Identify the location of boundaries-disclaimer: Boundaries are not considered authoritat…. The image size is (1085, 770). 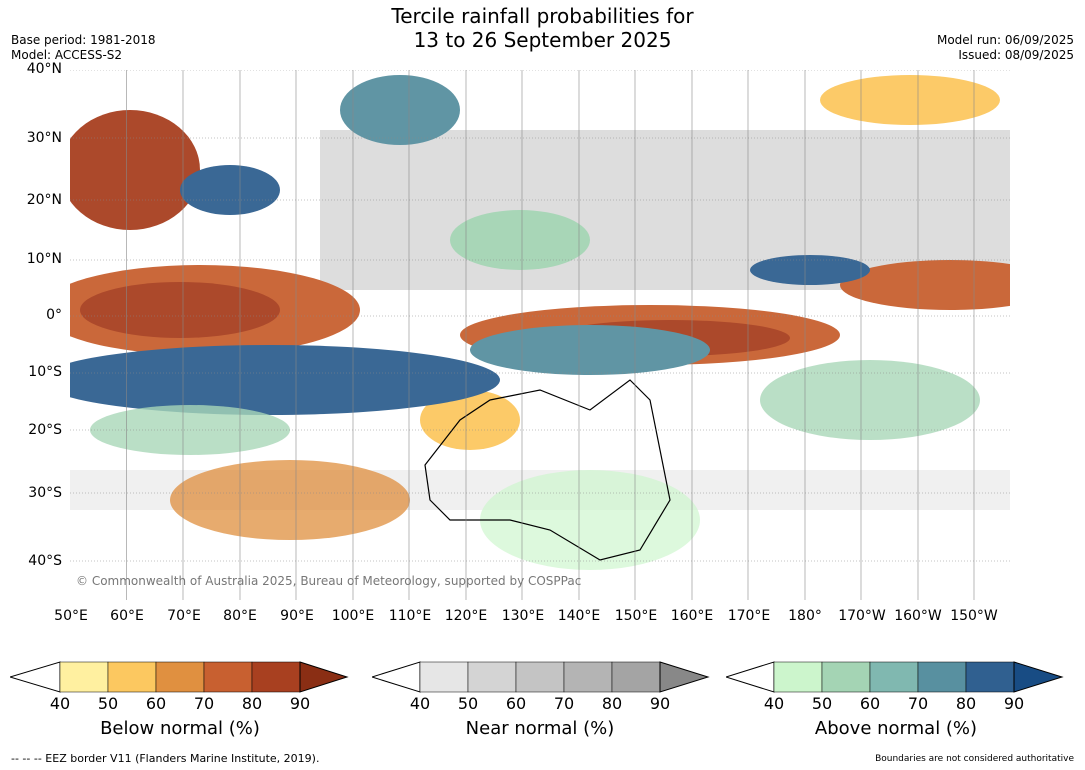
(974, 759).